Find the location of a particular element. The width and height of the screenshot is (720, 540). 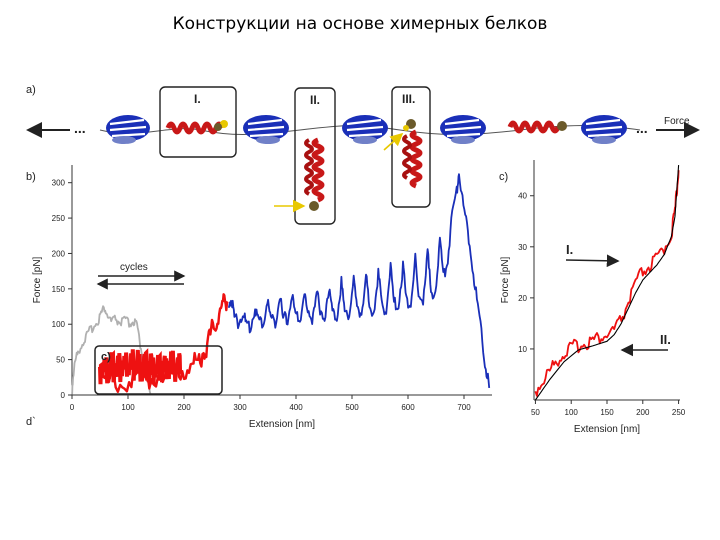

panel-b-y-tick-label: 200 is located at coordinates (59, 253).